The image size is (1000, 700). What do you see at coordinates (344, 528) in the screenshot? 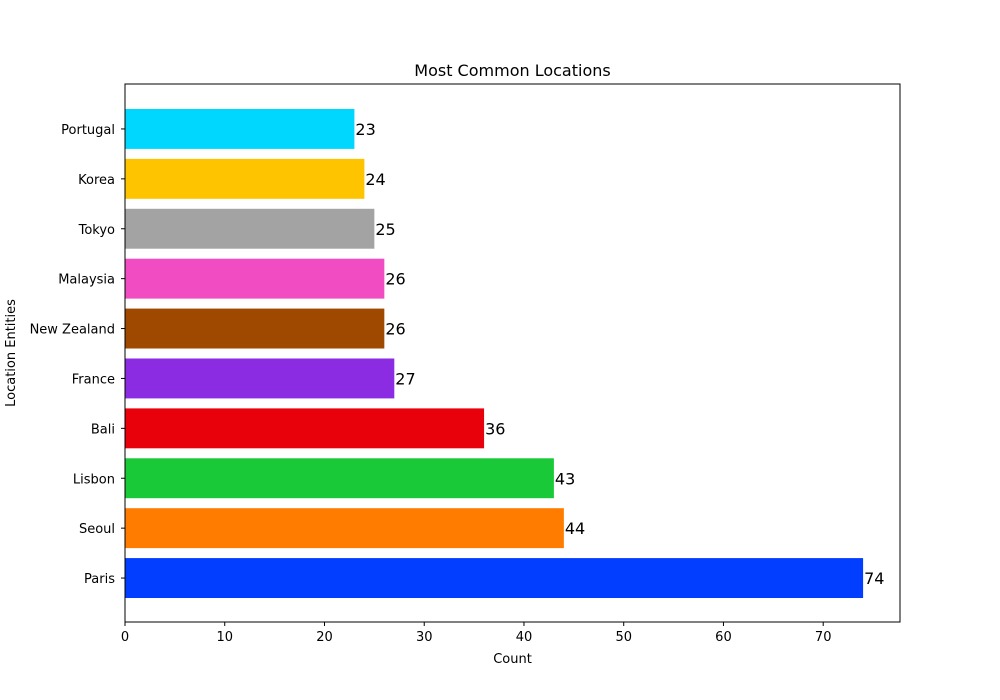
I see `bar-seoul` at bounding box center [344, 528].